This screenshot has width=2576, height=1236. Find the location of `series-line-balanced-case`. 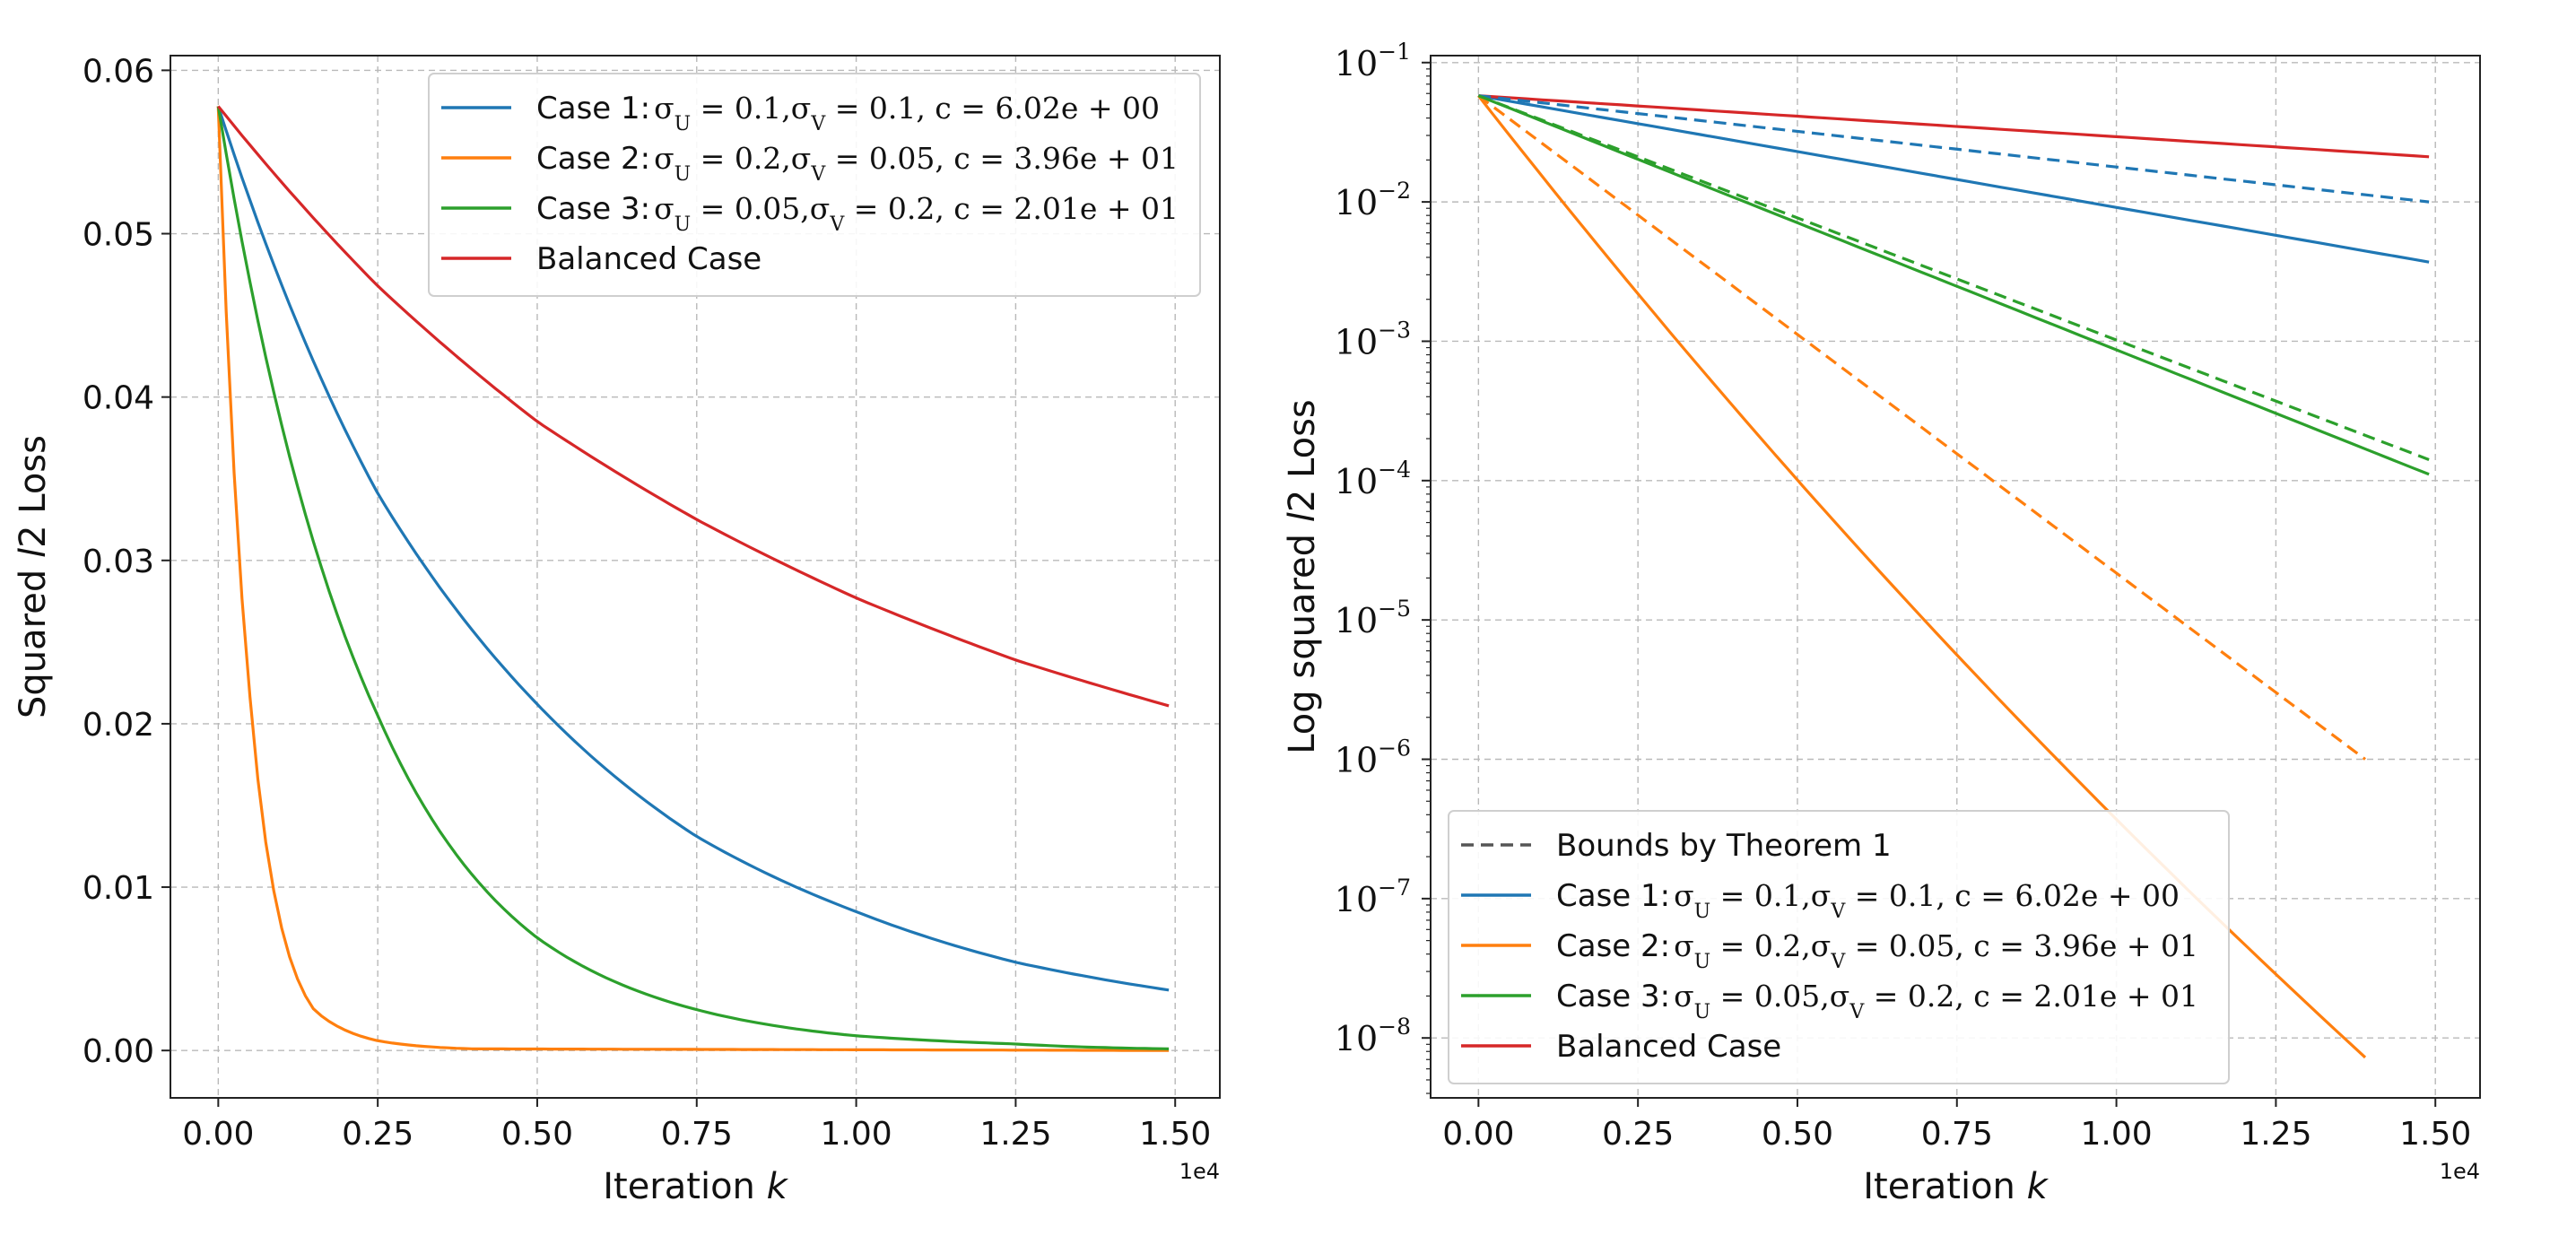

series-line-balanced-case is located at coordinates (1954, 126).